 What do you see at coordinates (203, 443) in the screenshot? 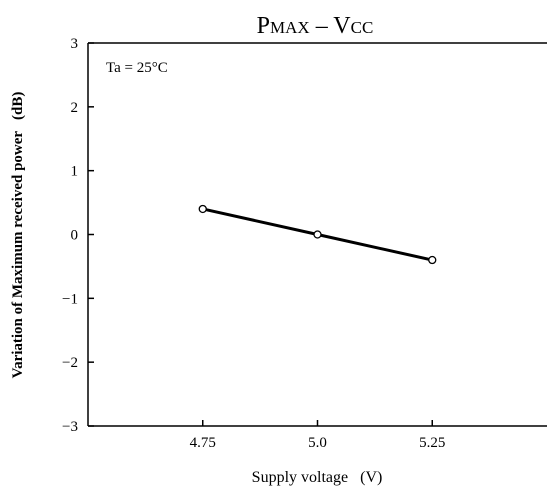
I see `x-tick-label: 4.75` at bounding box center [203, 443].